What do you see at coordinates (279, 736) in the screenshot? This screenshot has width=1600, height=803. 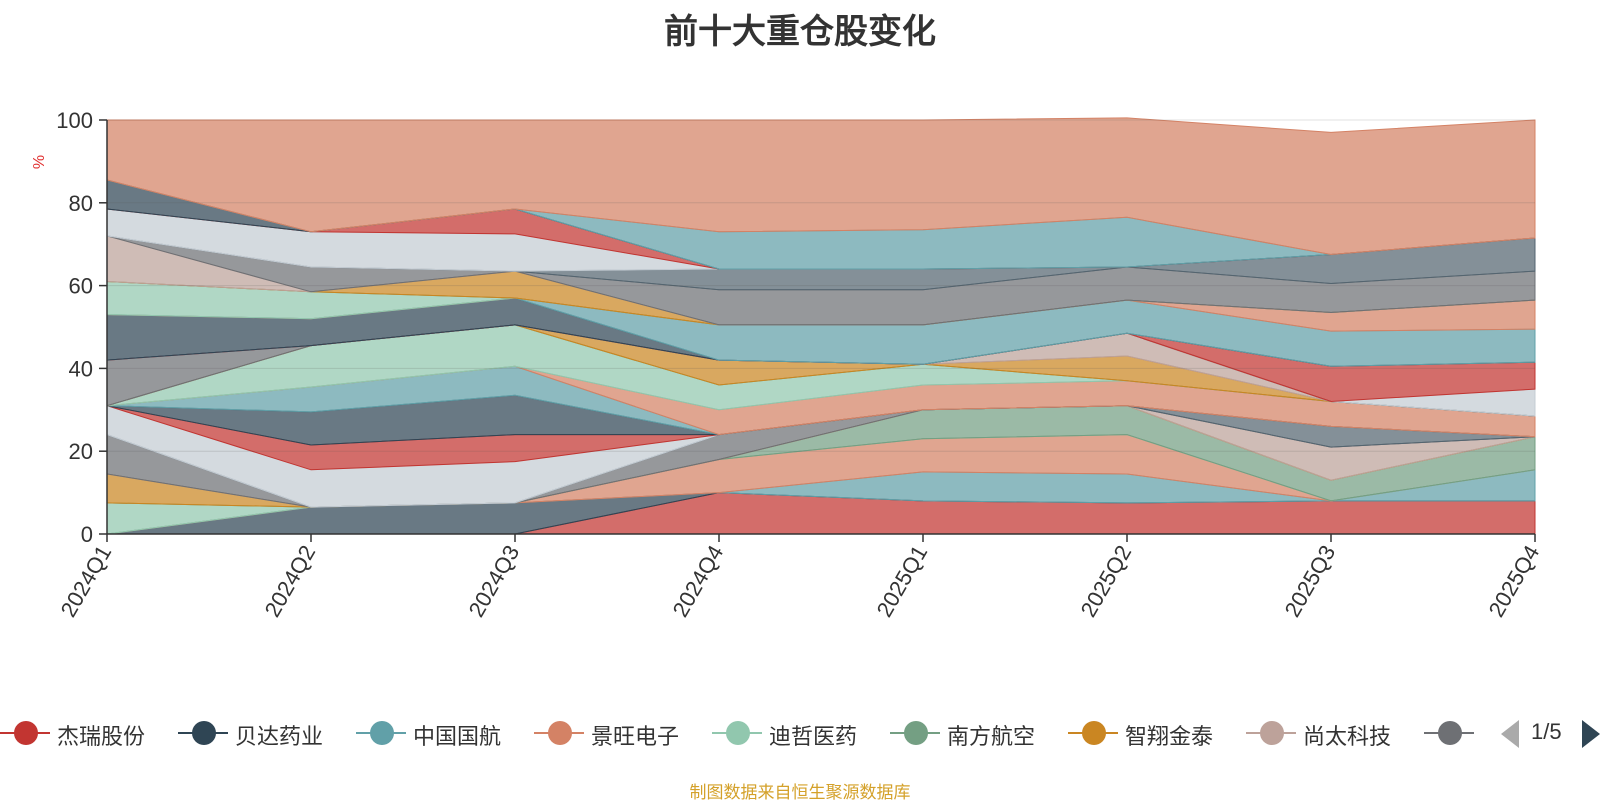 I see `legend-label: 贝达药业` at bounding box center [279, 736].